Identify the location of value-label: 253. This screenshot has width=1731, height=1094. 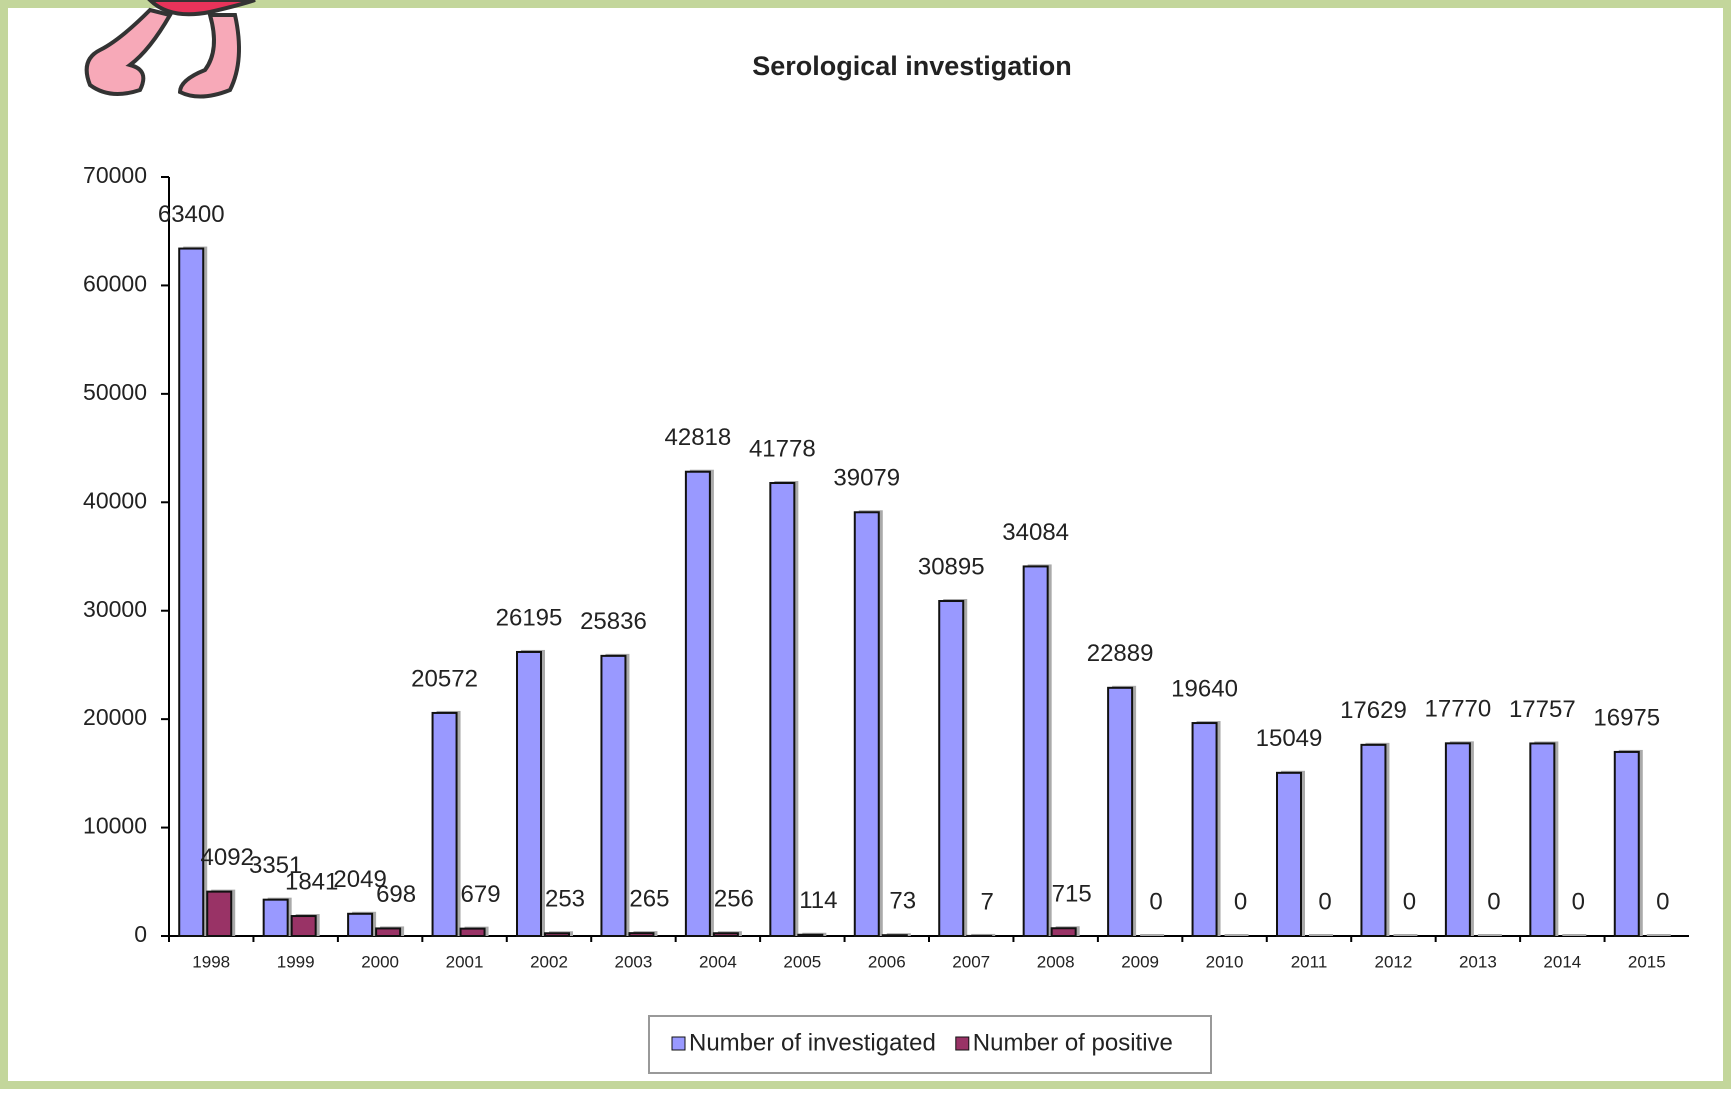
(565, 899).